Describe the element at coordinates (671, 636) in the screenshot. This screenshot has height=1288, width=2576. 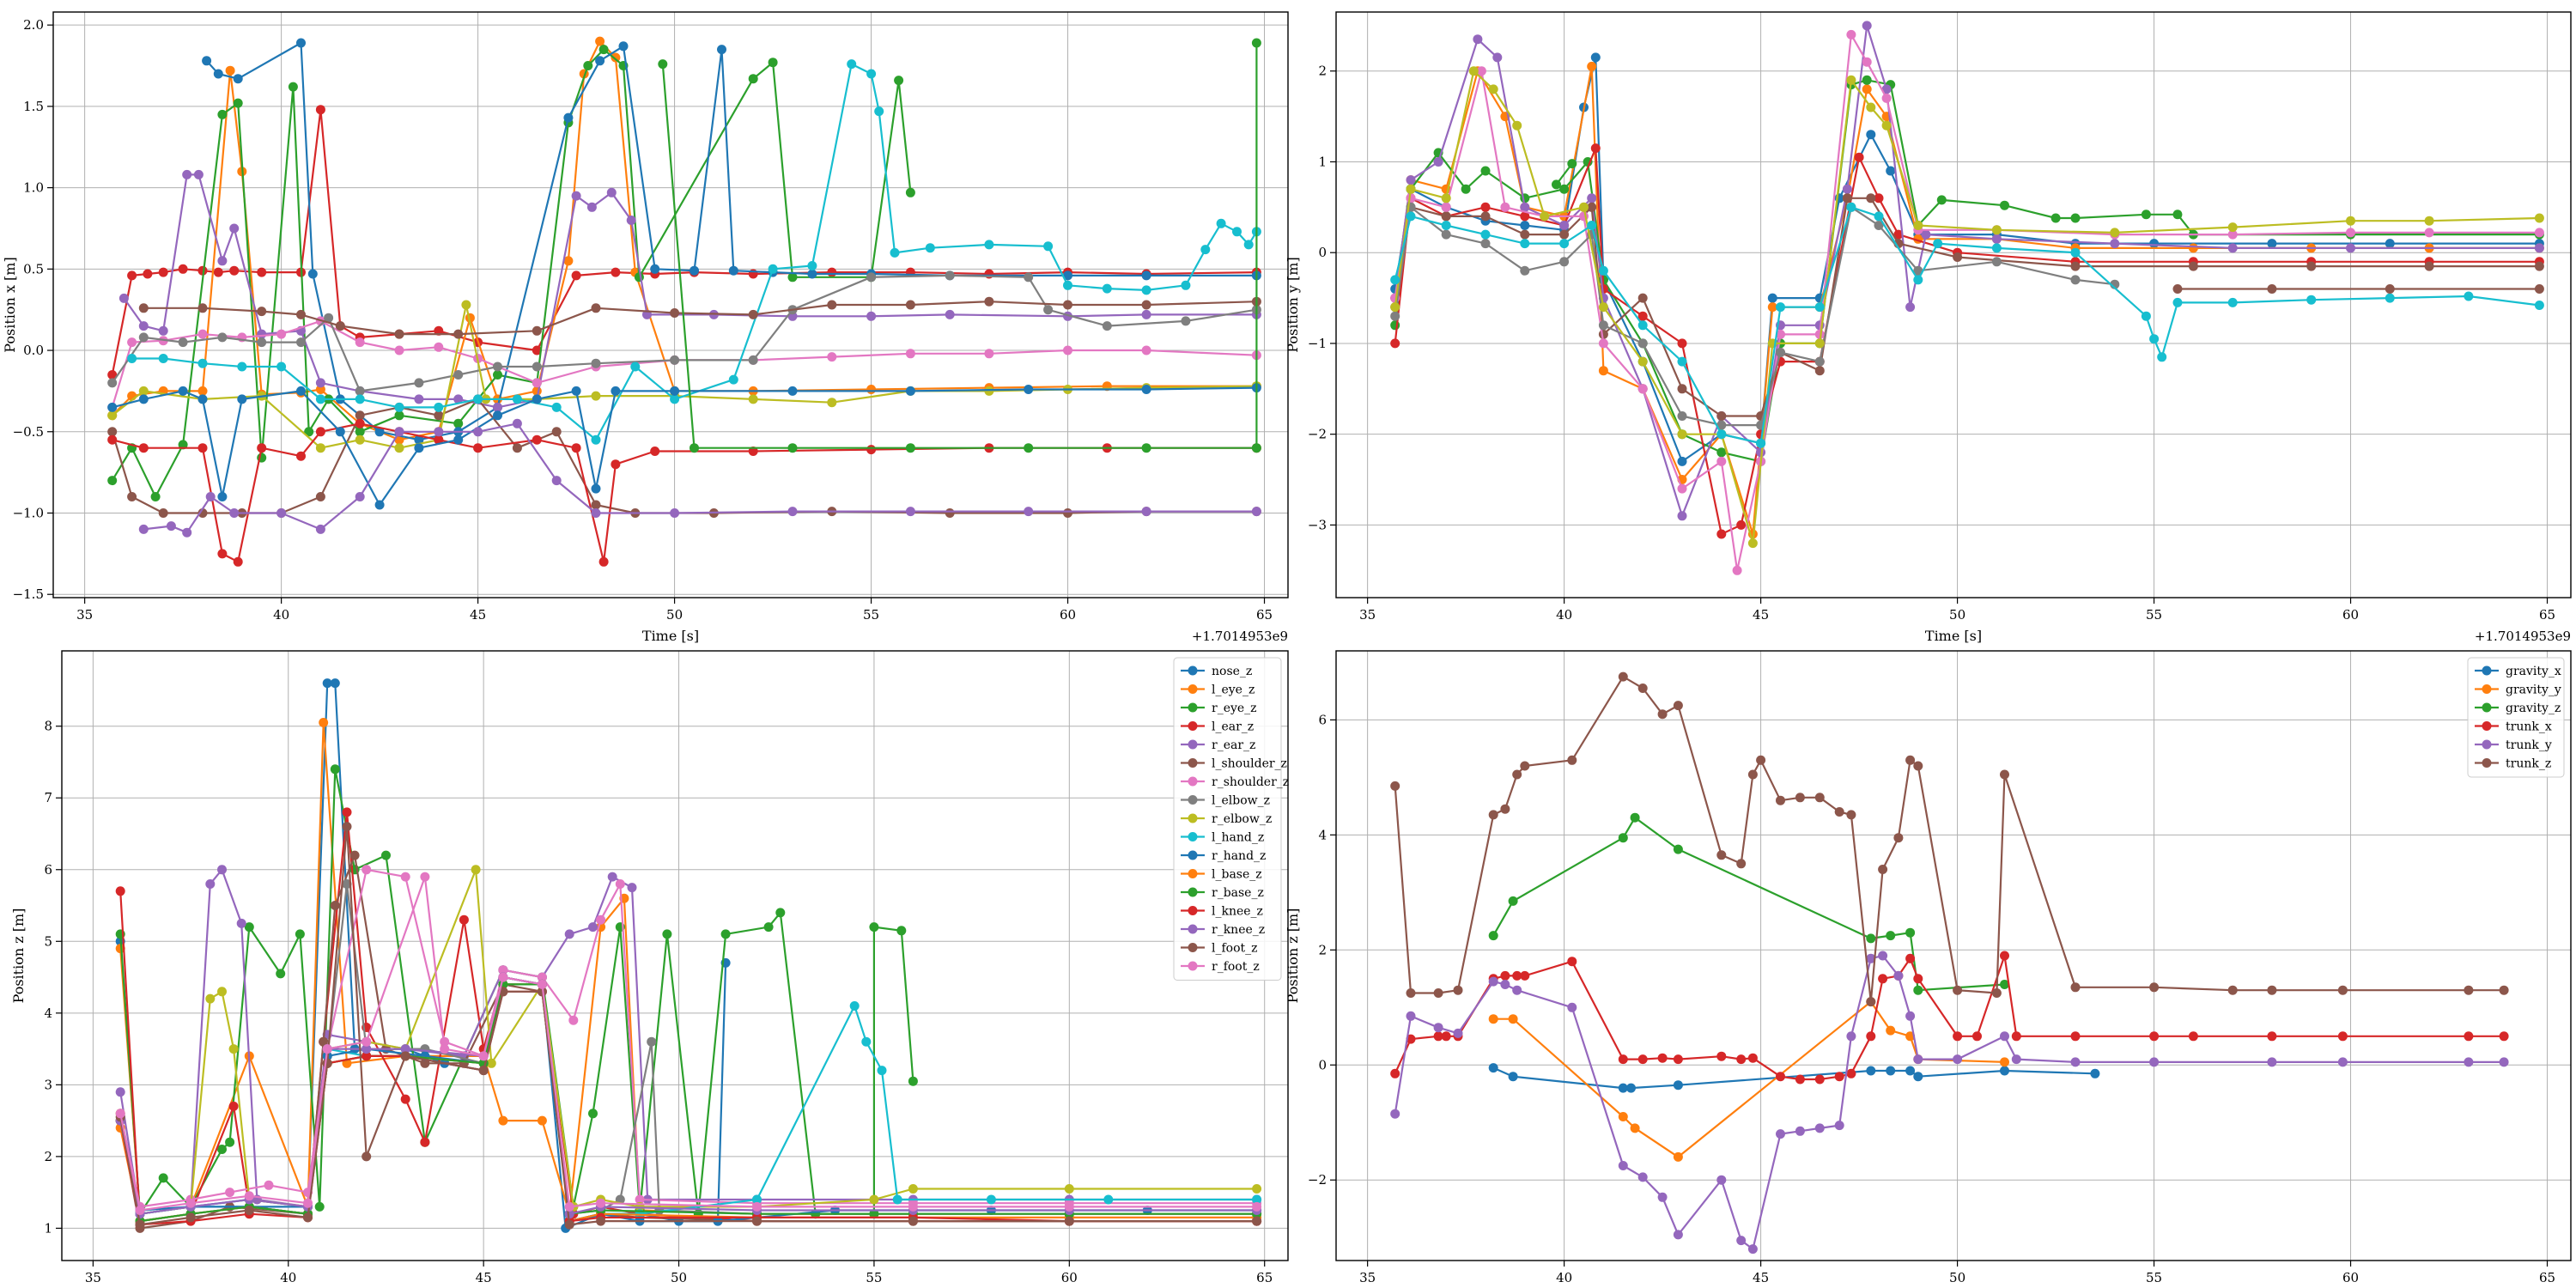
I see `x-axis-label: Time [s]` at that location.